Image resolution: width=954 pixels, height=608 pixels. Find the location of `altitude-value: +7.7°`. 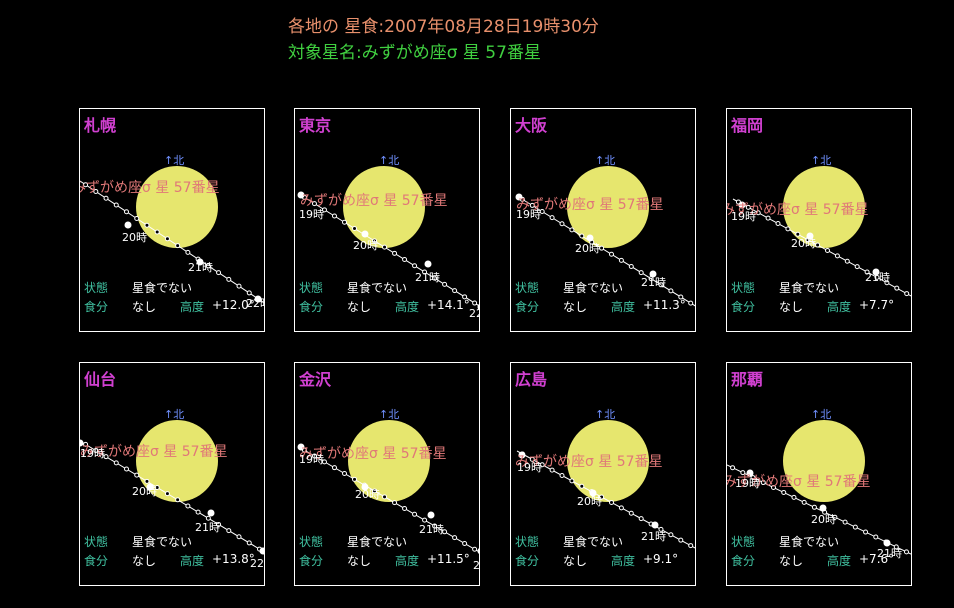

altitude-value: +7.7° is located at coordinates (877, 305).